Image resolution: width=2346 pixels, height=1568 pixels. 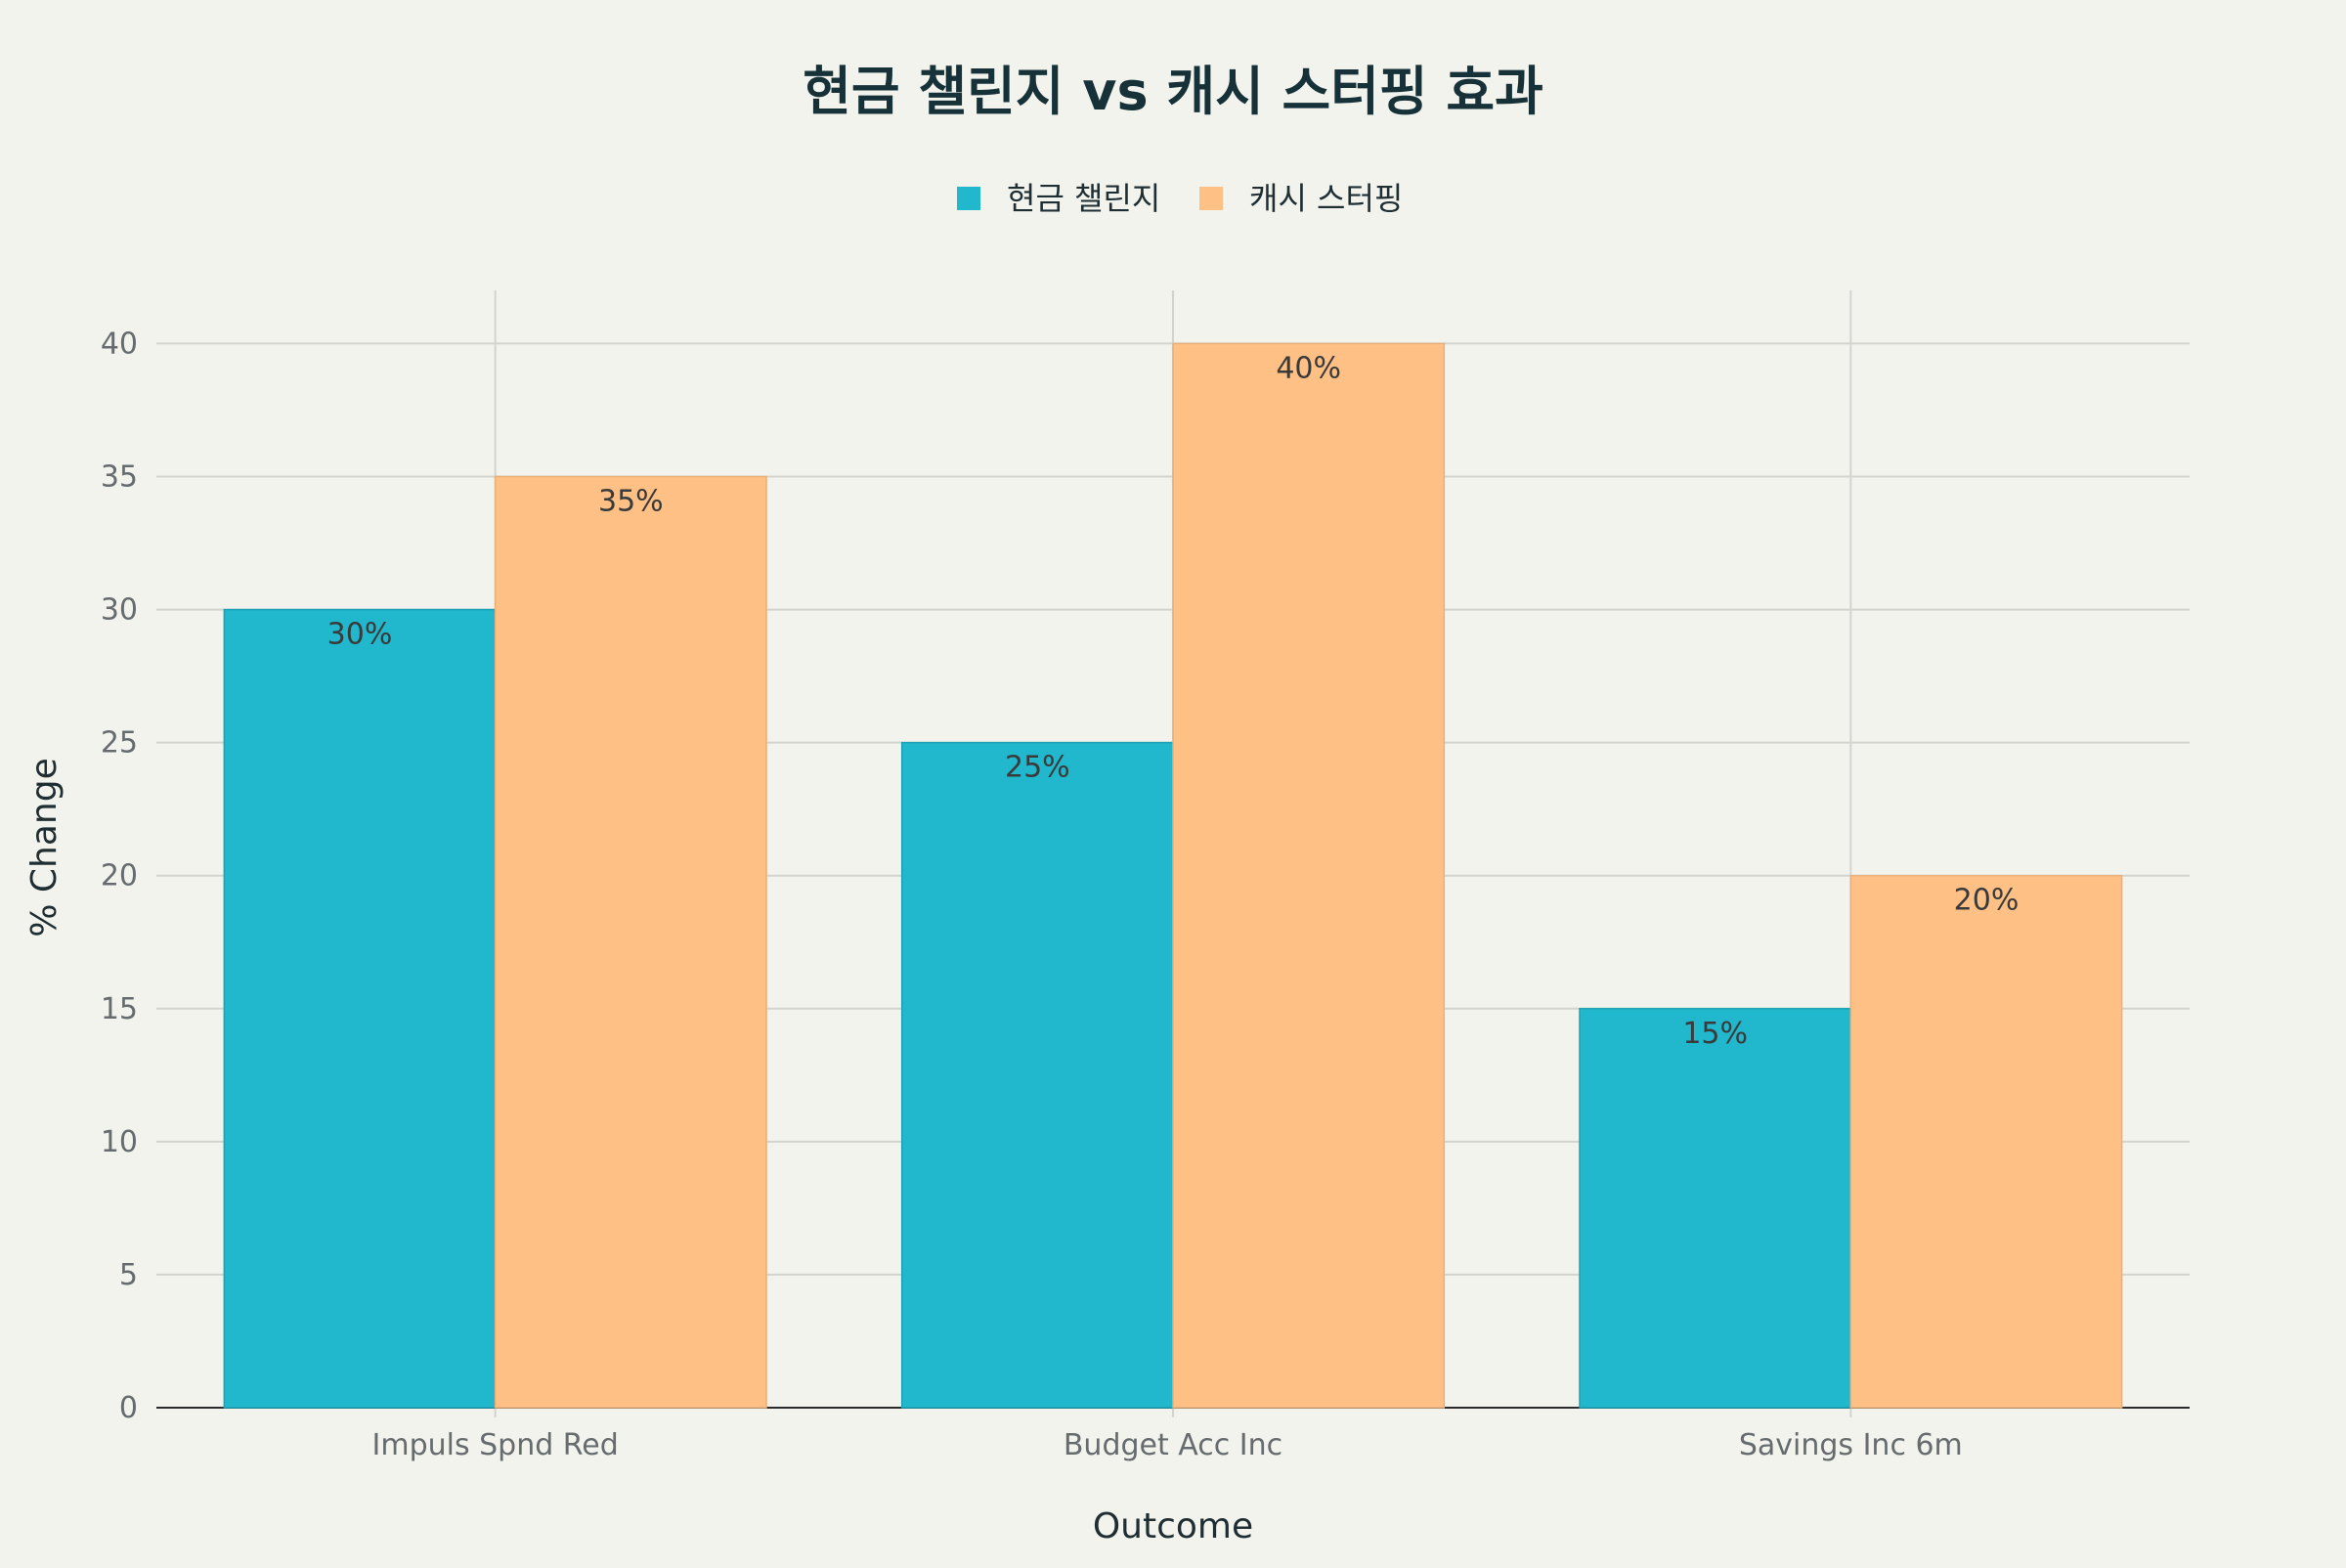 What do you see at coordinates (1037, 768) in the screenshot?
I see `bar-value-label: 25%` at bounding box center [1037, 768].